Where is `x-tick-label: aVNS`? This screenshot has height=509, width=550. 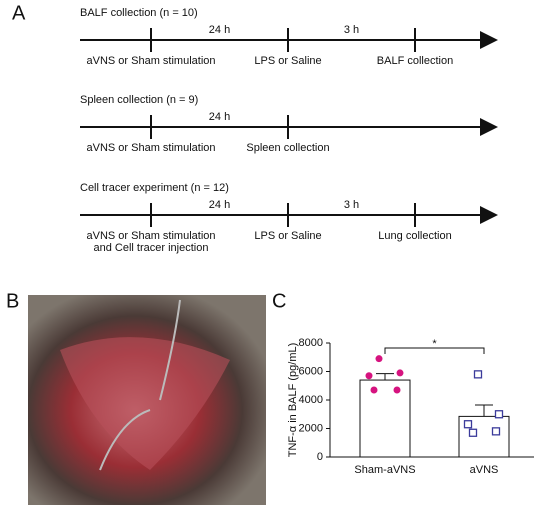 x-tick-label: aVNS is located at coordinates (484, 470).